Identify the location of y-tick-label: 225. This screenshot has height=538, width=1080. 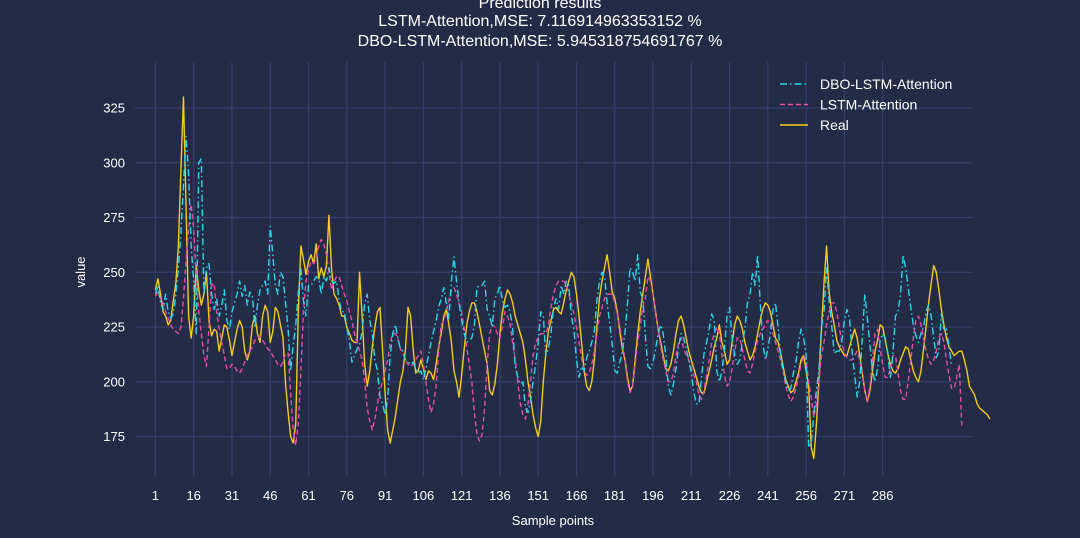
(114, 327).